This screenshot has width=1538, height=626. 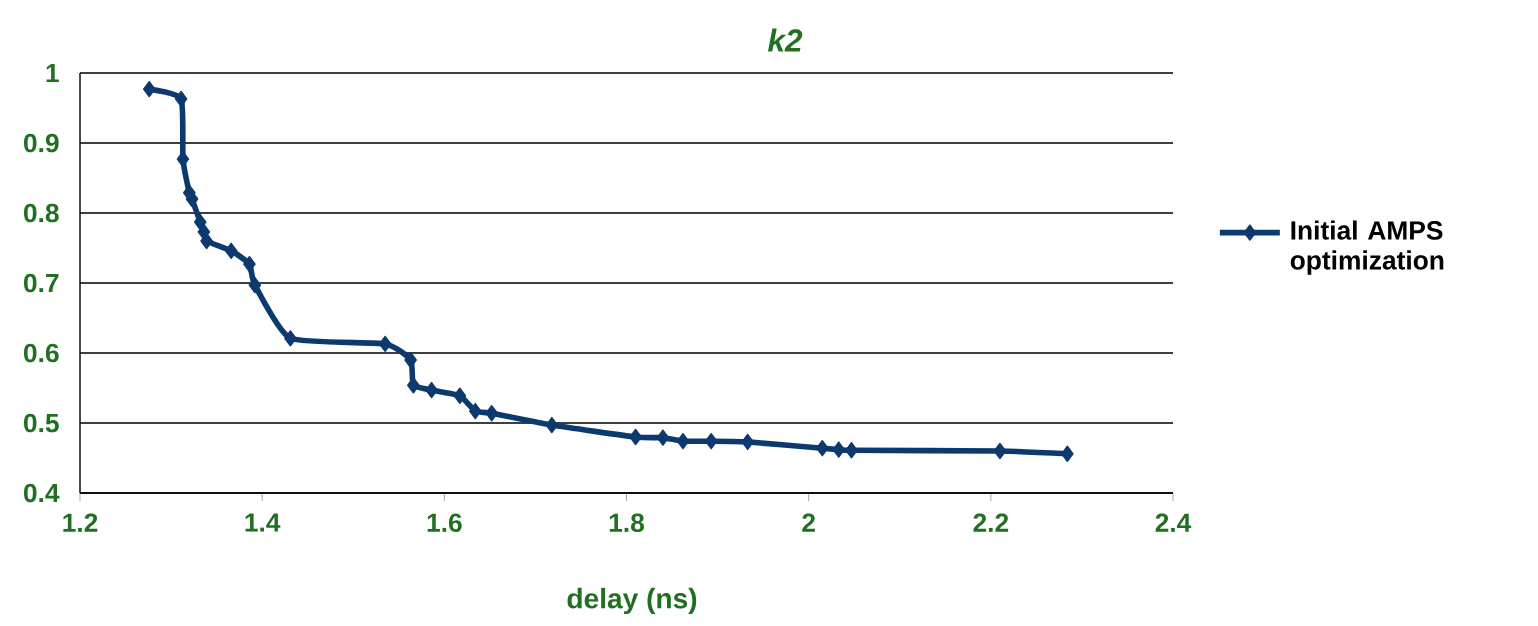 I want to click on x-tick-label: 2, so click(x=808, y=522).